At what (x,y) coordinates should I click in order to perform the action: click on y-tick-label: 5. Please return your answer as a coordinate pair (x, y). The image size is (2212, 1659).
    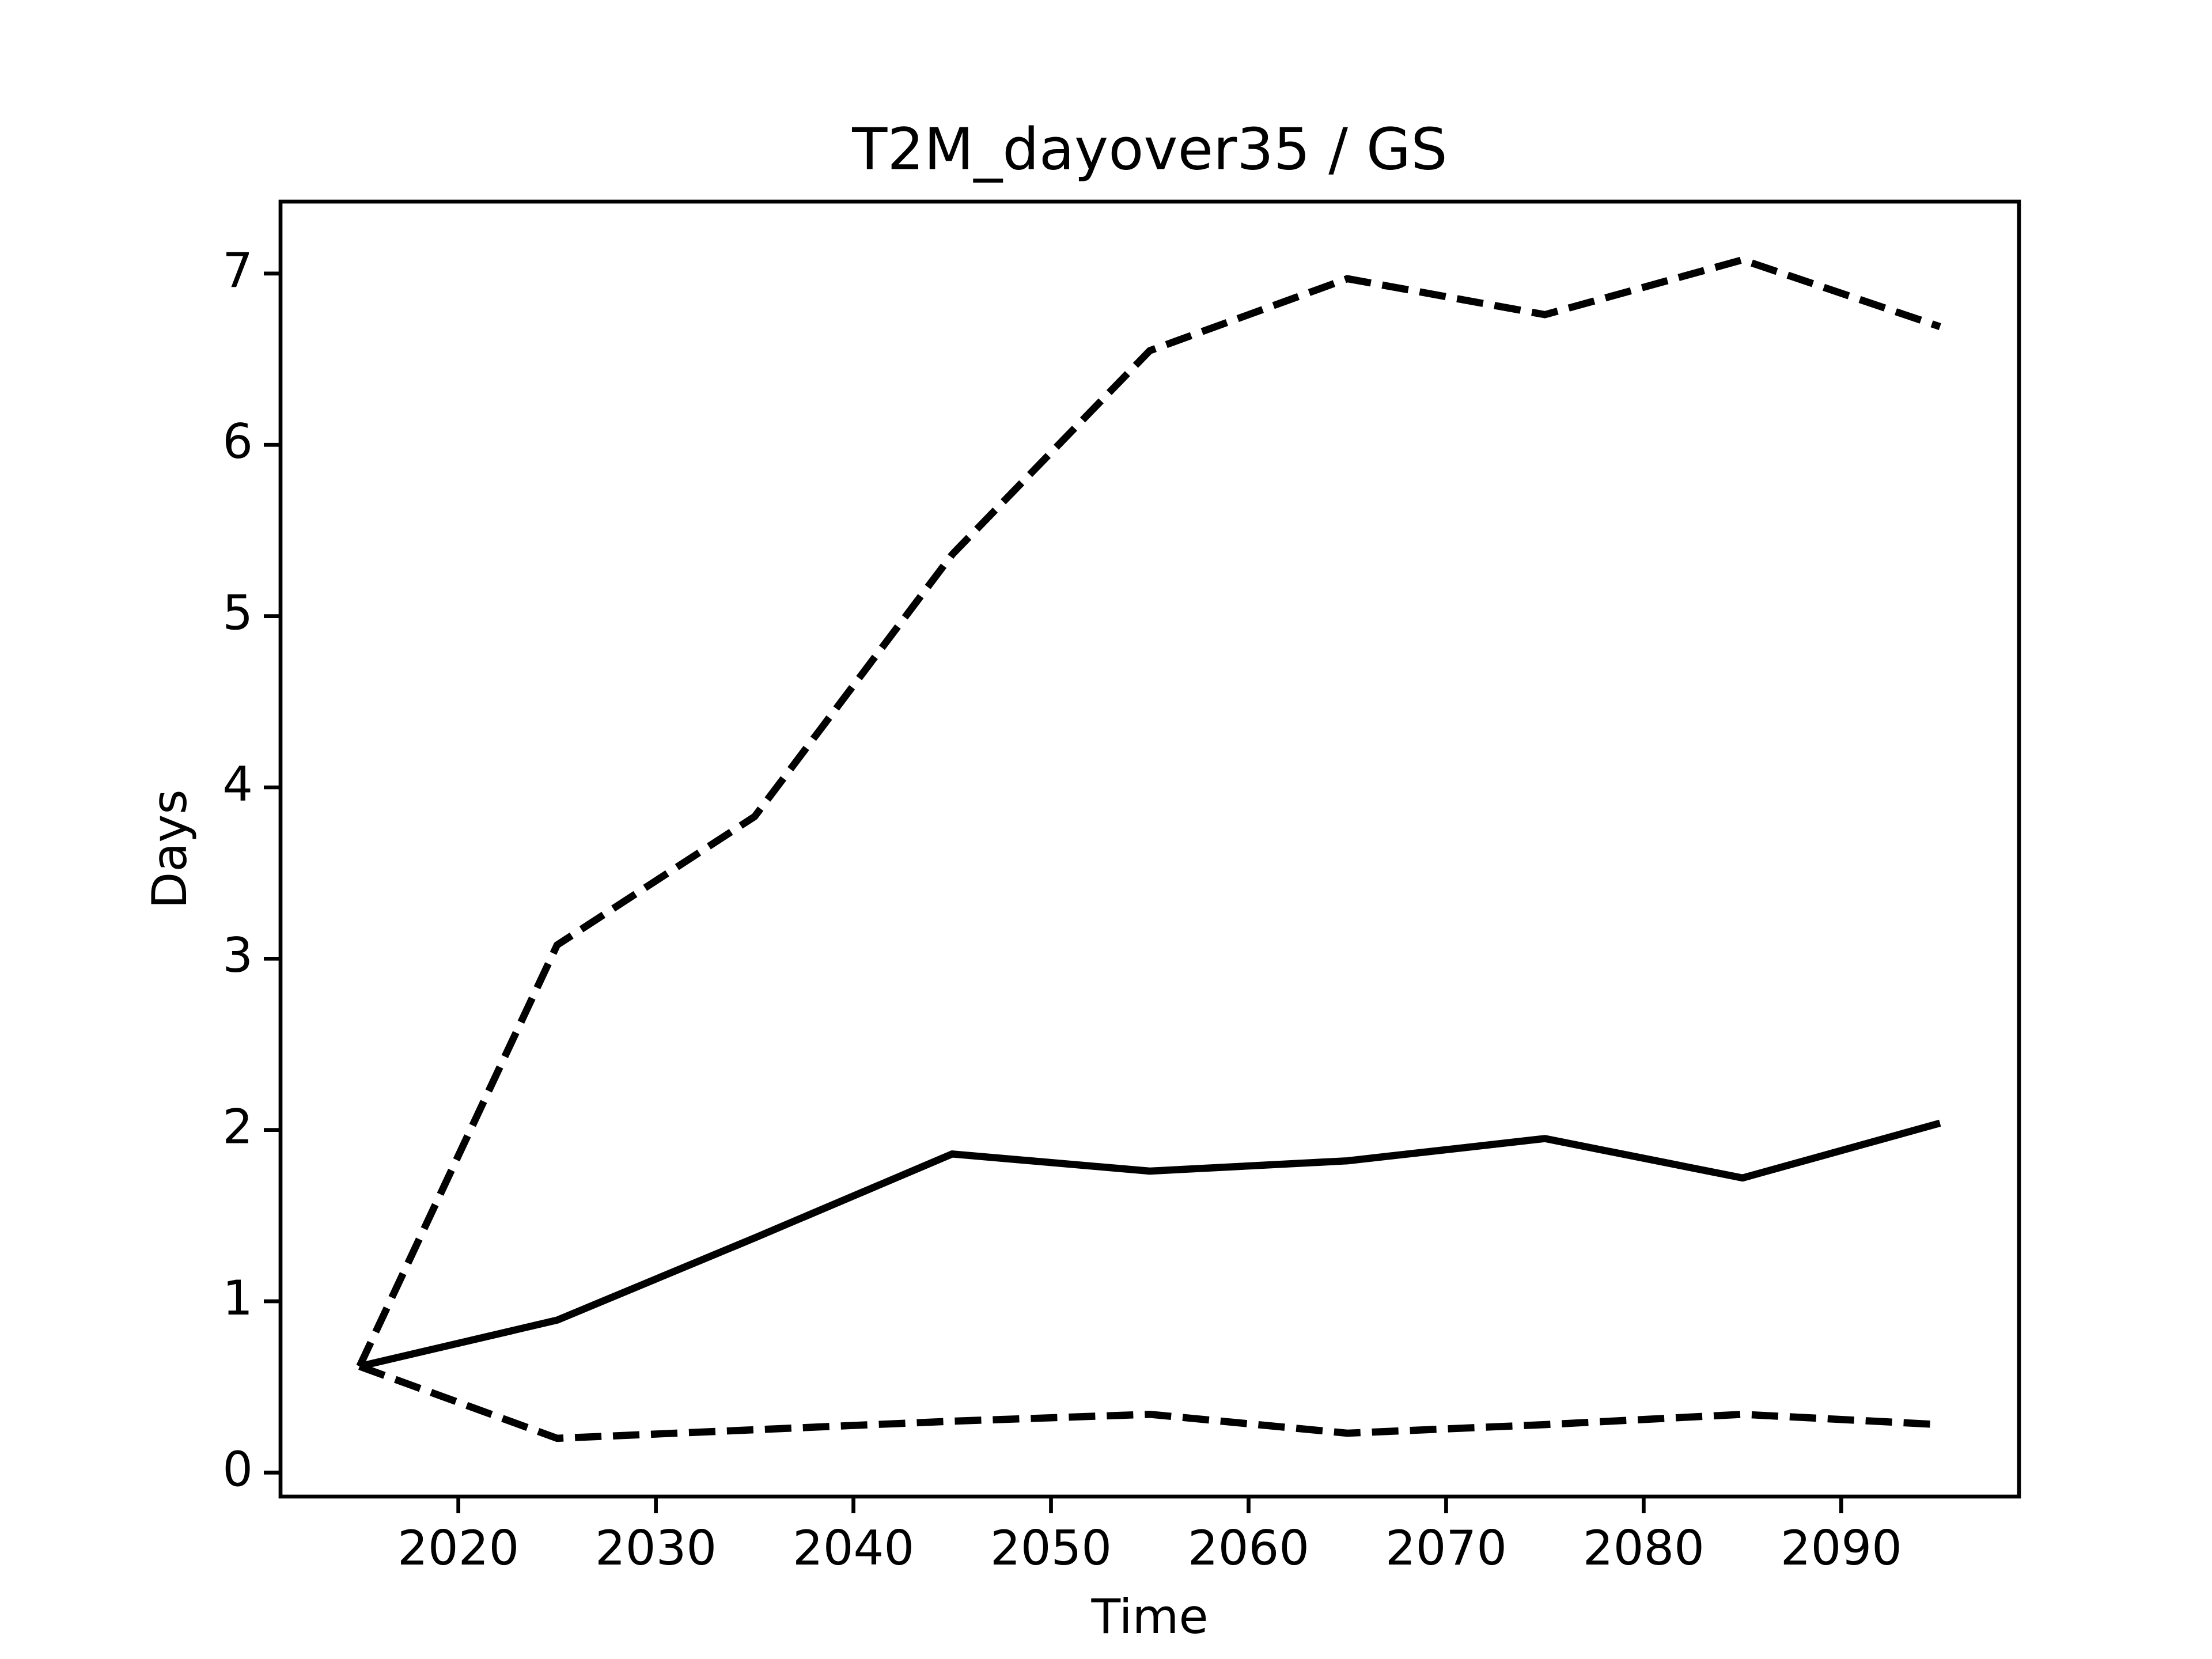
    Looking at the image, I should click on (237, 613).